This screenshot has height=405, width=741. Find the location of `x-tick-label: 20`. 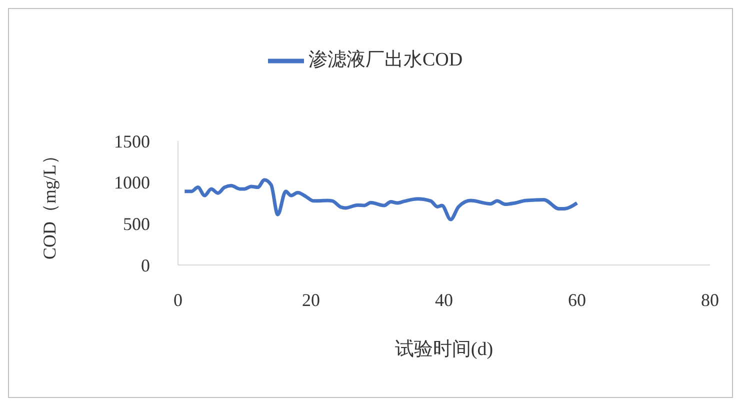

x-tick-label: 20 is located at coordinates (311, 300).